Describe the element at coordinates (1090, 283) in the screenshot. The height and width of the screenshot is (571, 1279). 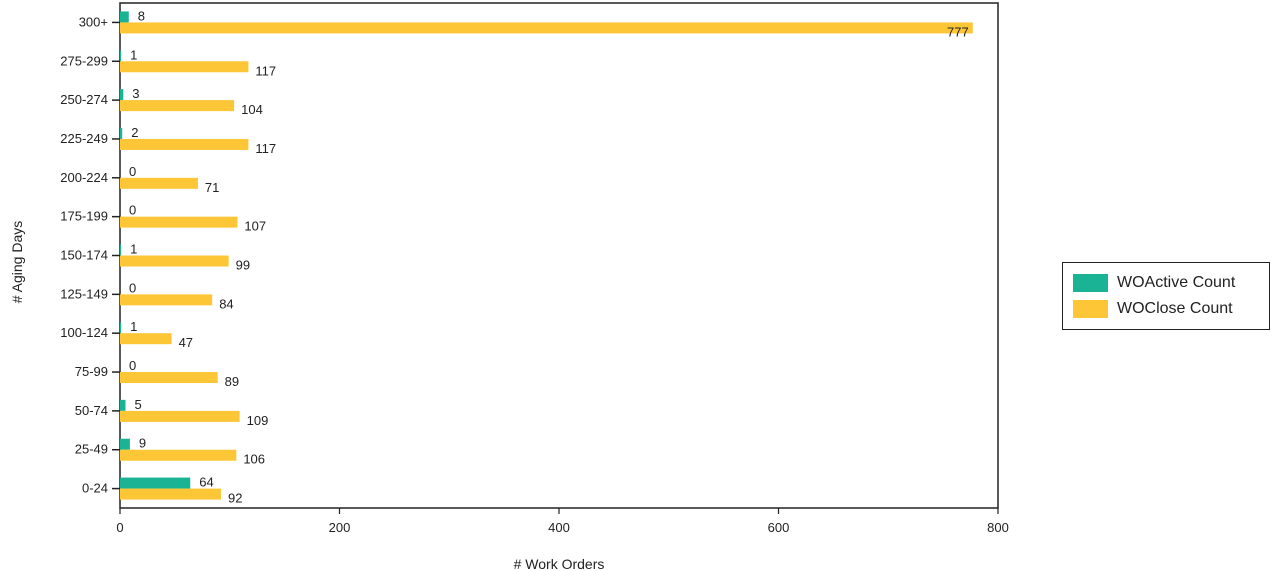
I see `legend-swatch-woactive` at that location.